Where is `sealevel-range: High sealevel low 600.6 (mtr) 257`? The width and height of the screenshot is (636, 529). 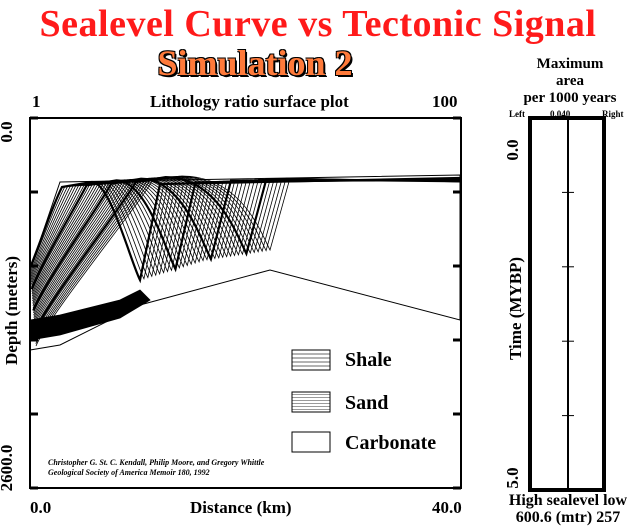
sealevel-range: High sealevel low 600.6 (mtr) 257 is located at coordinates (568, 509).